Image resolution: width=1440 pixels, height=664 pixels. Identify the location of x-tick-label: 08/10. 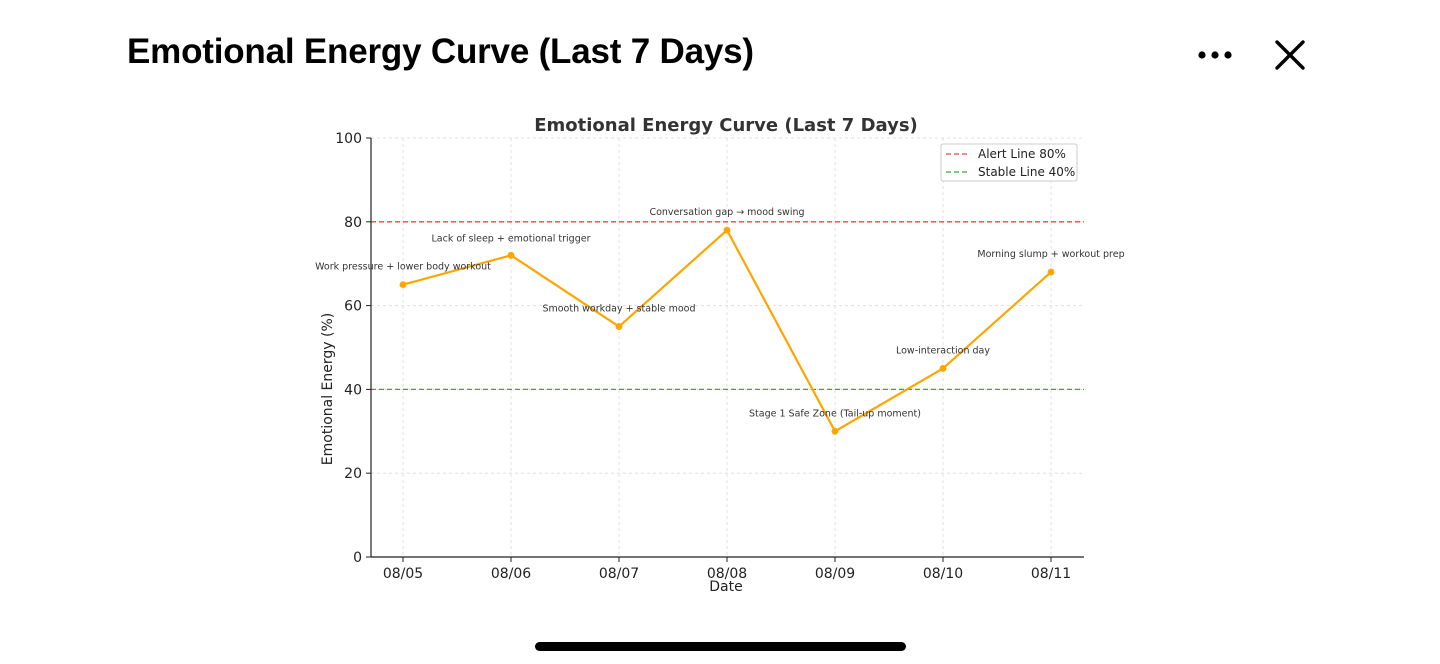
(943, 574).